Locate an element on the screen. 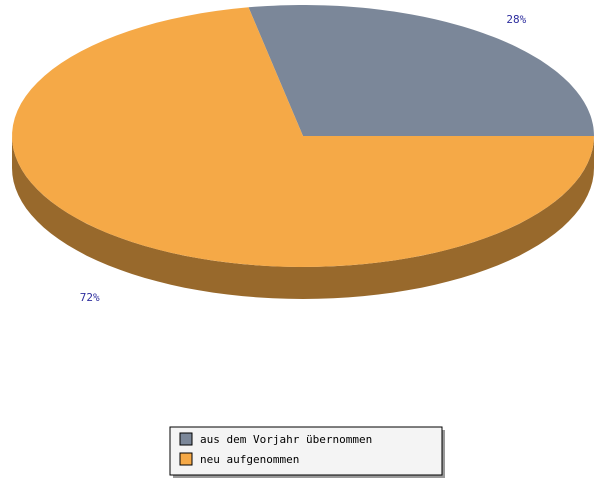 This screenshot has width=596, height=479. value-label: 72% is located at coordinates (90, 297).